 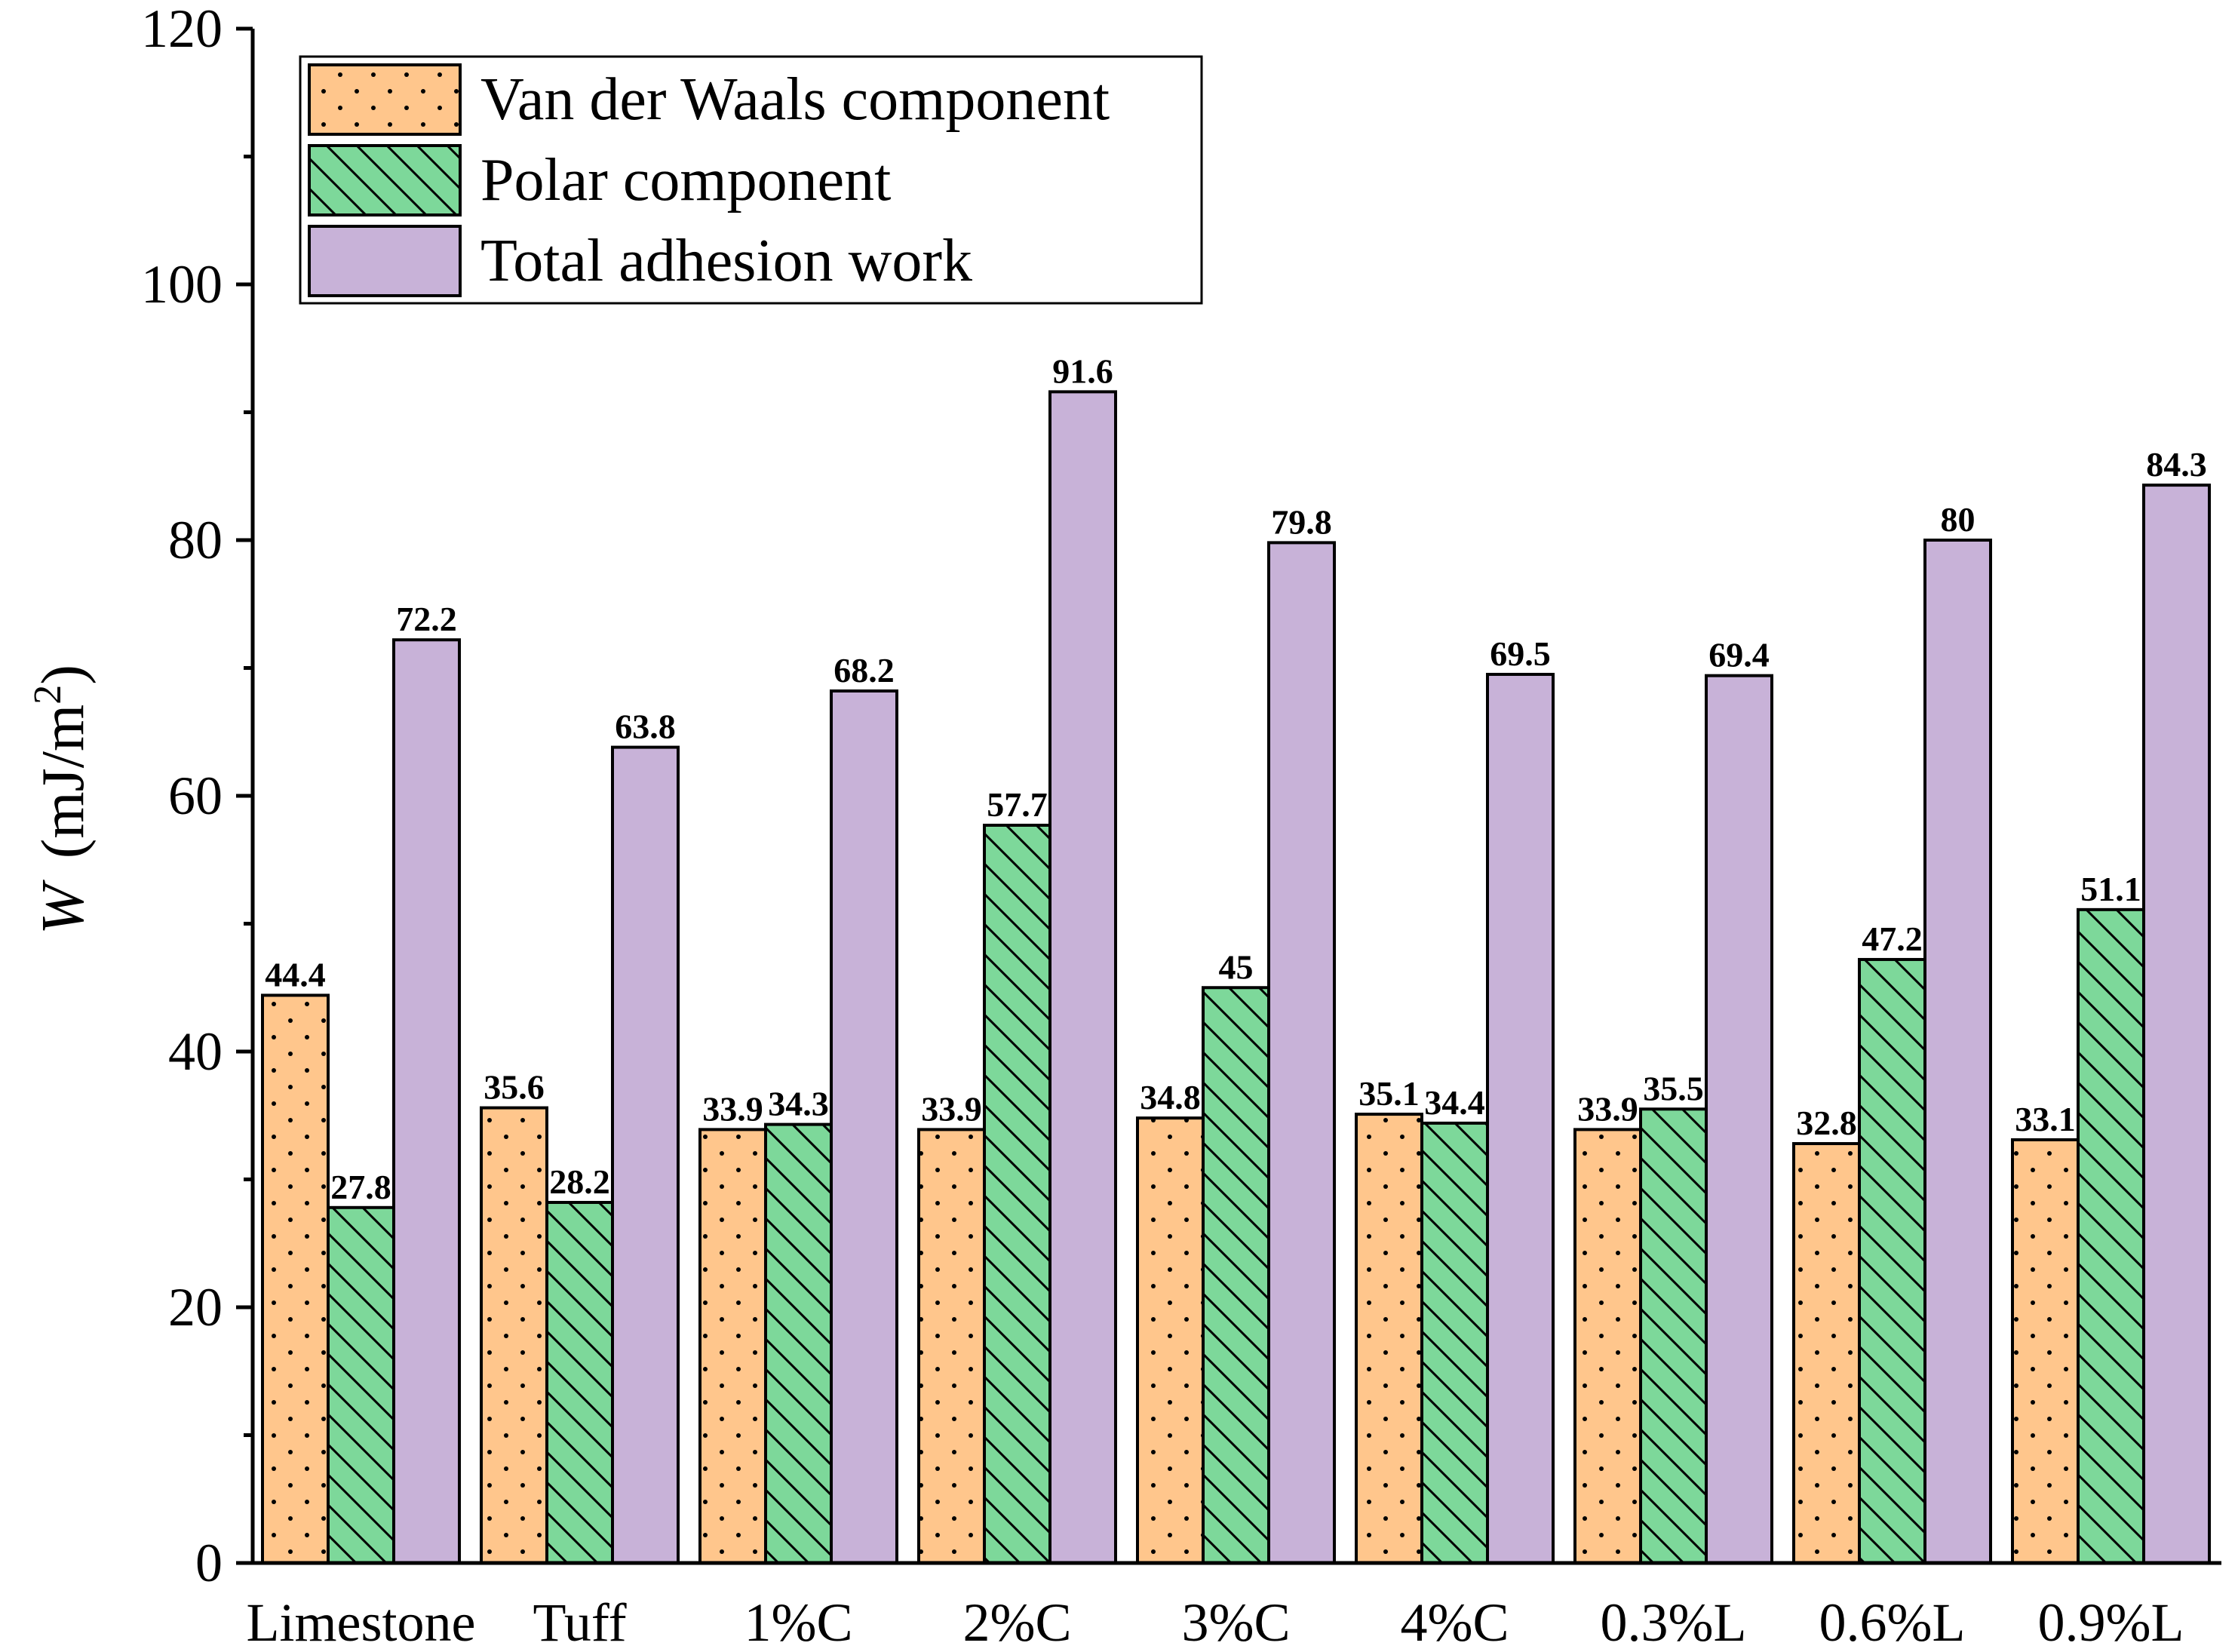 I want to click on data-label-total-adhesion-work-1-c: 68.2, so click(x=864, y=670).